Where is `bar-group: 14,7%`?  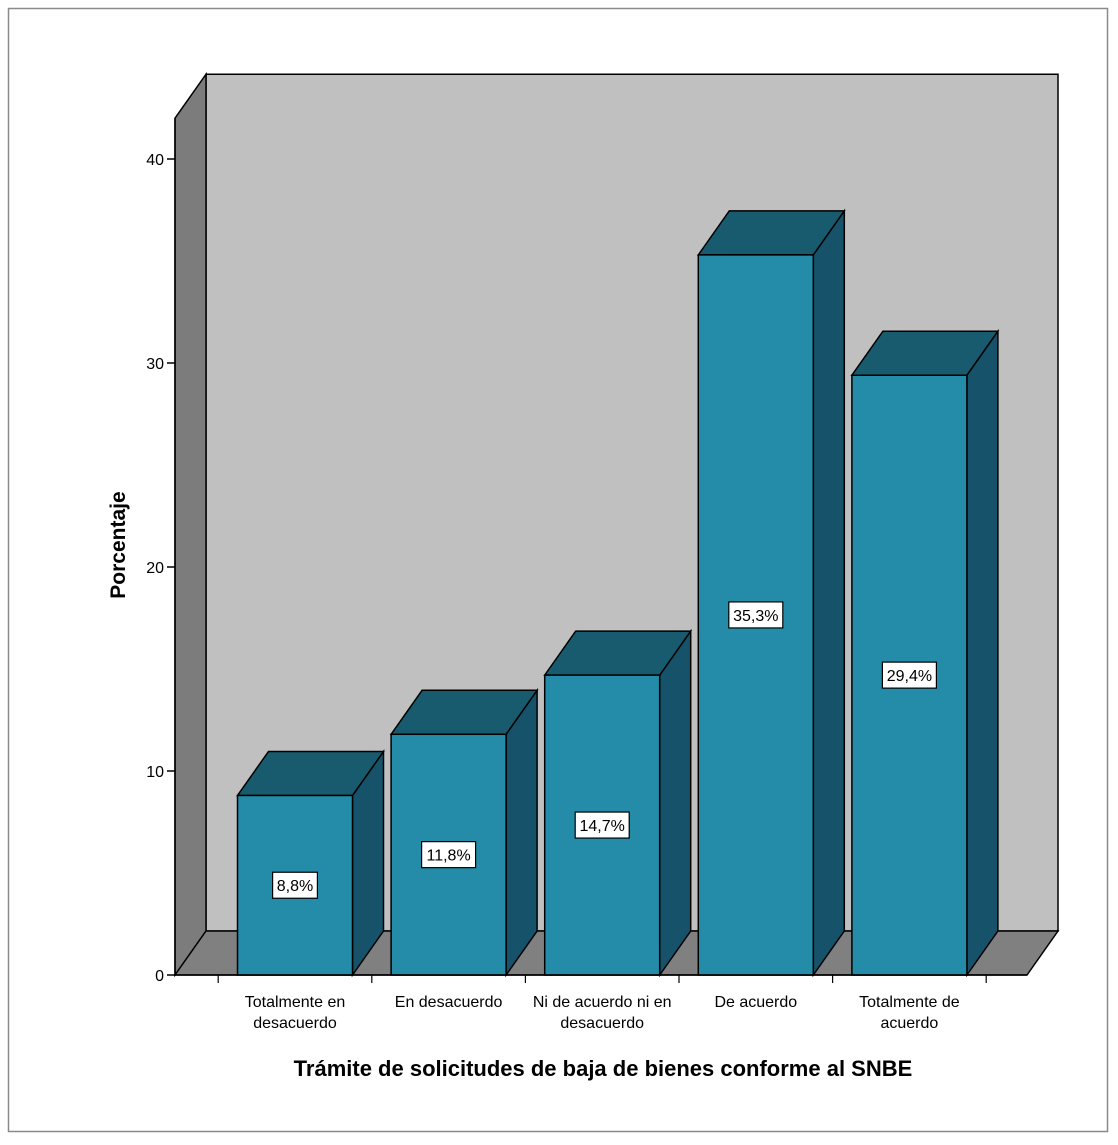
bar-group: 14,7% is located at coordinates (618, 803).